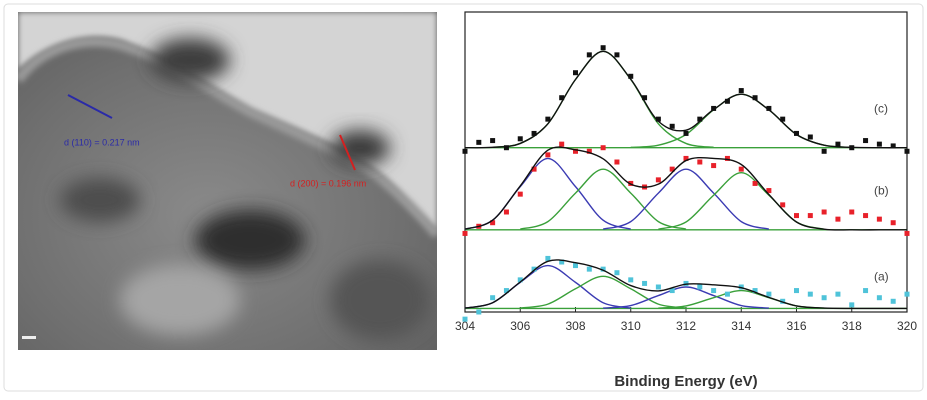  What do you see at coordinates (328, 183) in the screenshot?
I see `annotation: d (200) = 0.196 nm` at bounding box center [328, 183].